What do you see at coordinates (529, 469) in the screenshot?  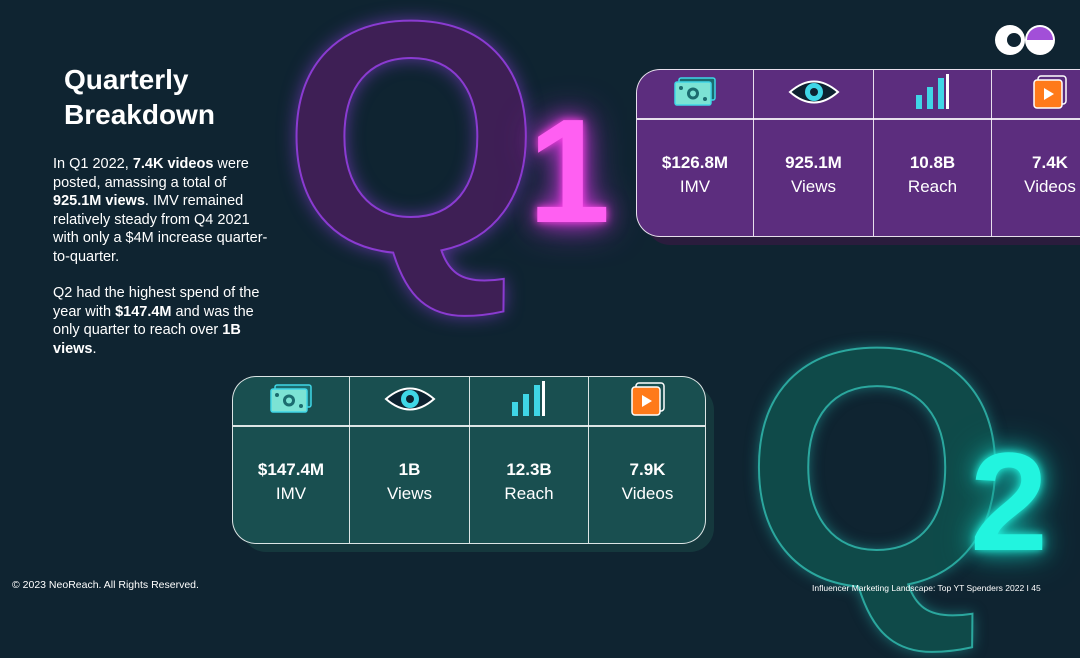 I see `stat-value: 12.3B` at bounding box center [529, 469].